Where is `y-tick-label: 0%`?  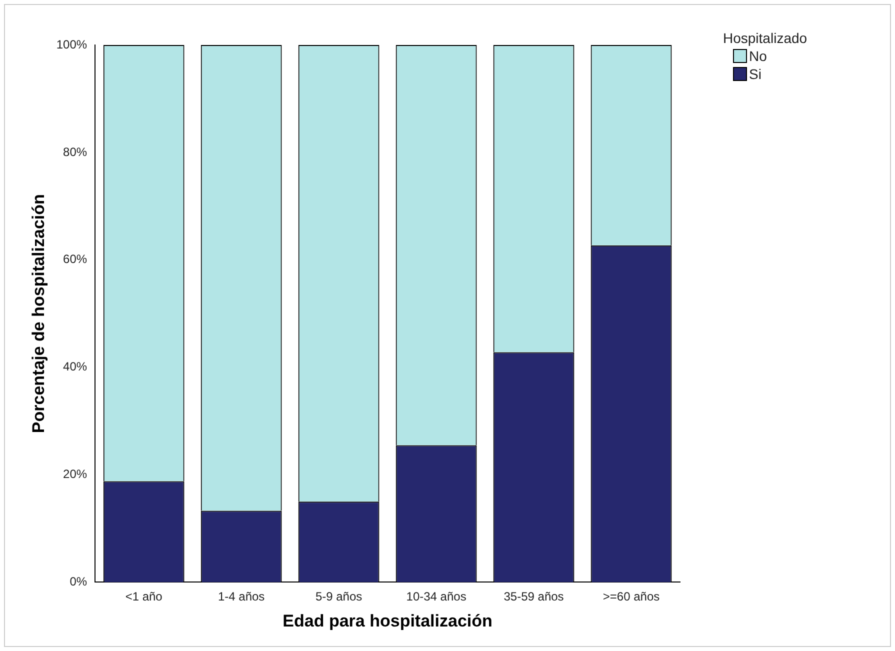
y-tick-label: 0% is located at coordinates (79, 581).